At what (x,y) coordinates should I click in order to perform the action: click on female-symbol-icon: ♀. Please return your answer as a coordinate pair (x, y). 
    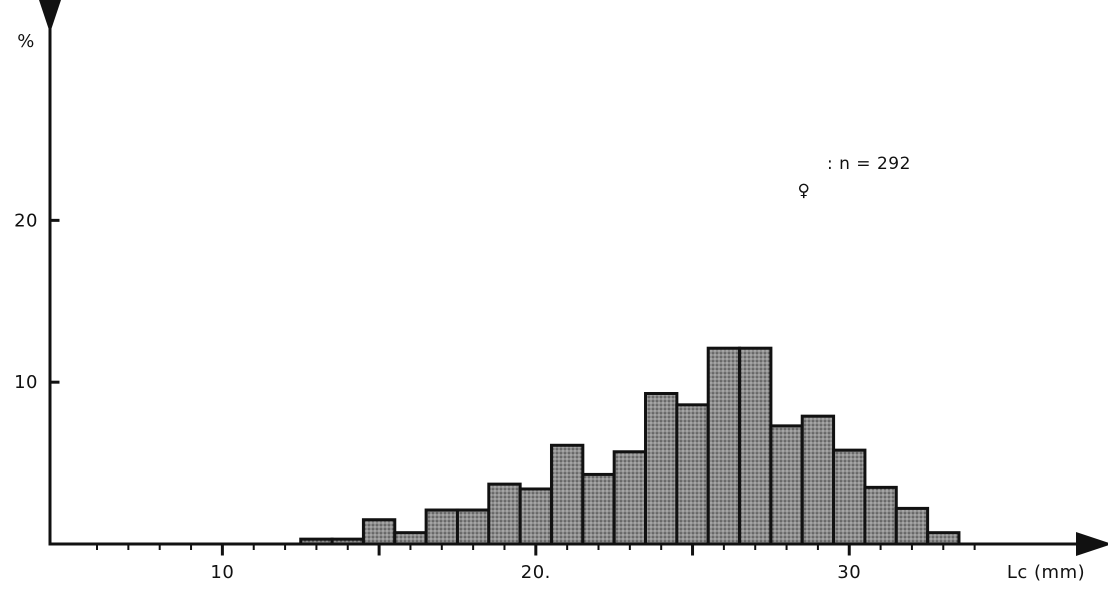
    Looking at the image, I should click on (804, 191).